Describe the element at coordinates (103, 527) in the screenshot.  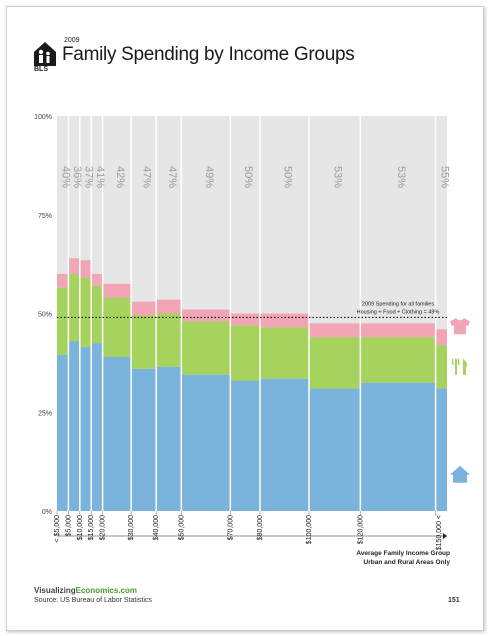
I see `x-tick-label-4: $20,000` at that location.